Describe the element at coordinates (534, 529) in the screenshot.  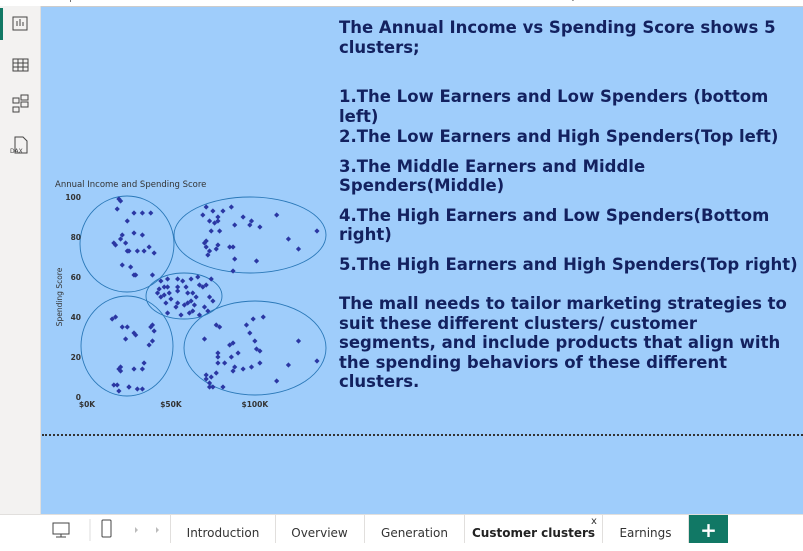
I see `page-tab: Customer clusters` at that location.